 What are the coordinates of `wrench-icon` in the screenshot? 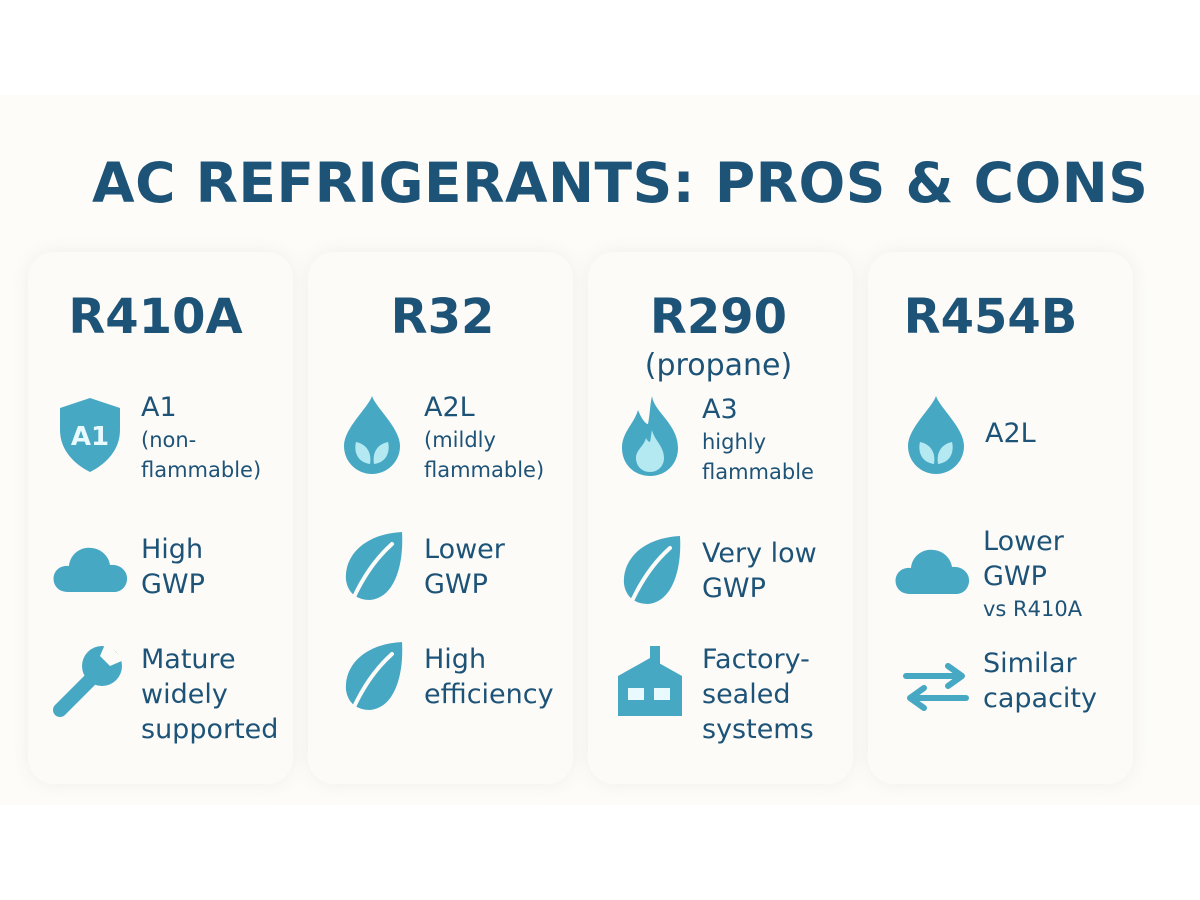 It's located at (88, 678).